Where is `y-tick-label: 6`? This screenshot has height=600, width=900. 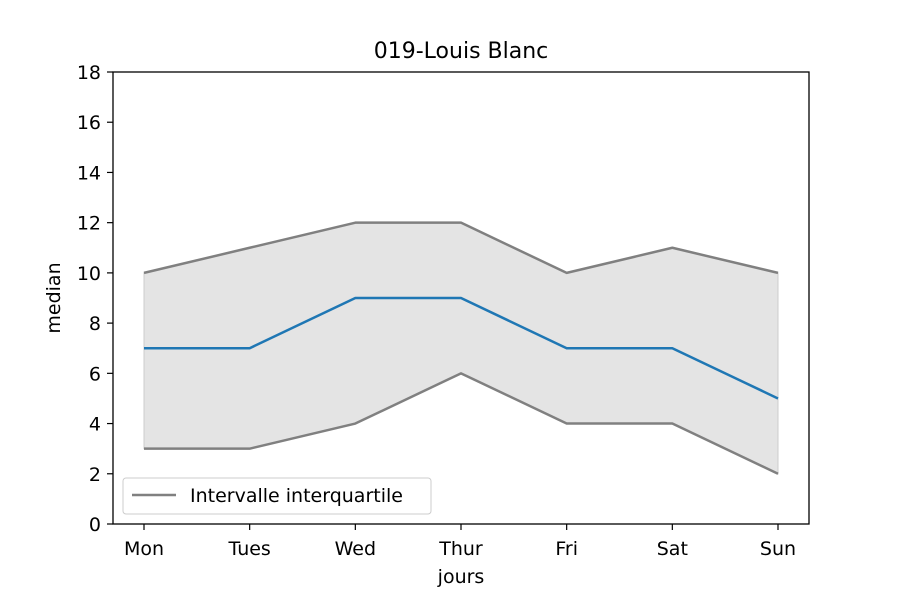 y-tick-label: 6 is located at coordinates (95, 374).